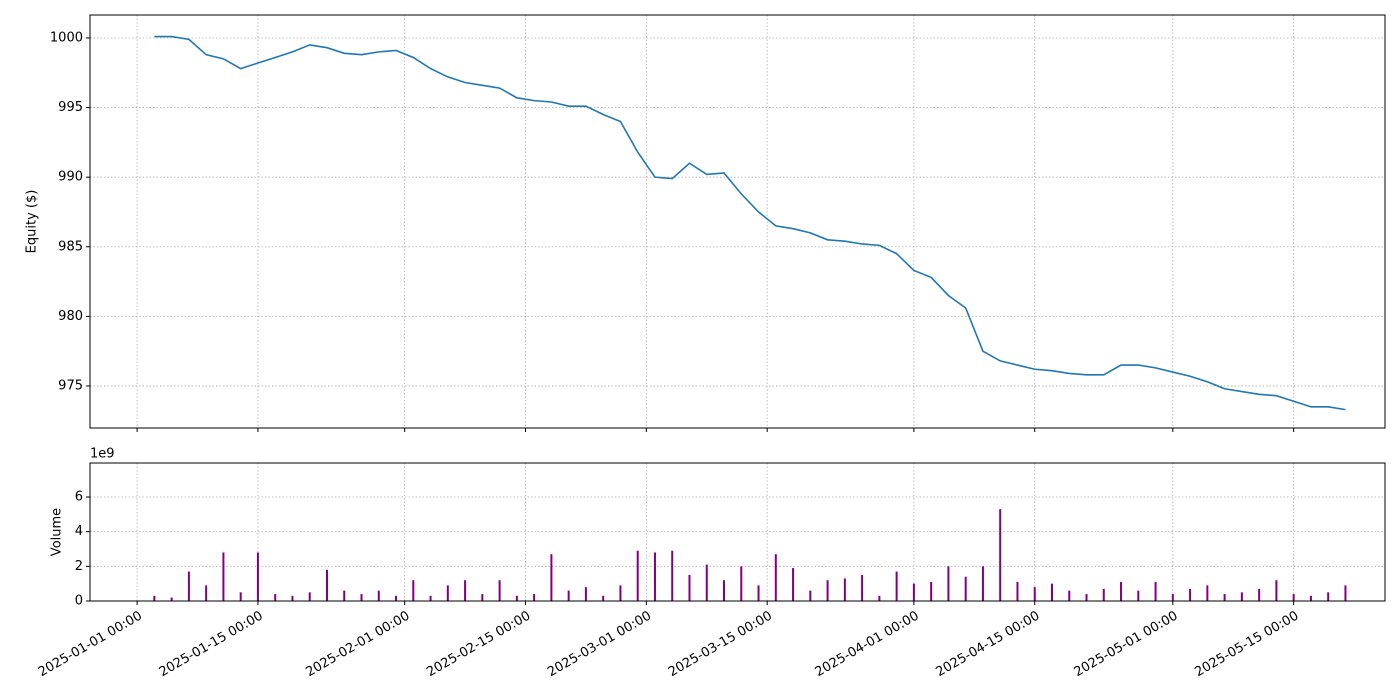 This screenshot has width=1400, height=700. I want to click on y-tick-label: 985, so click(70, 246).